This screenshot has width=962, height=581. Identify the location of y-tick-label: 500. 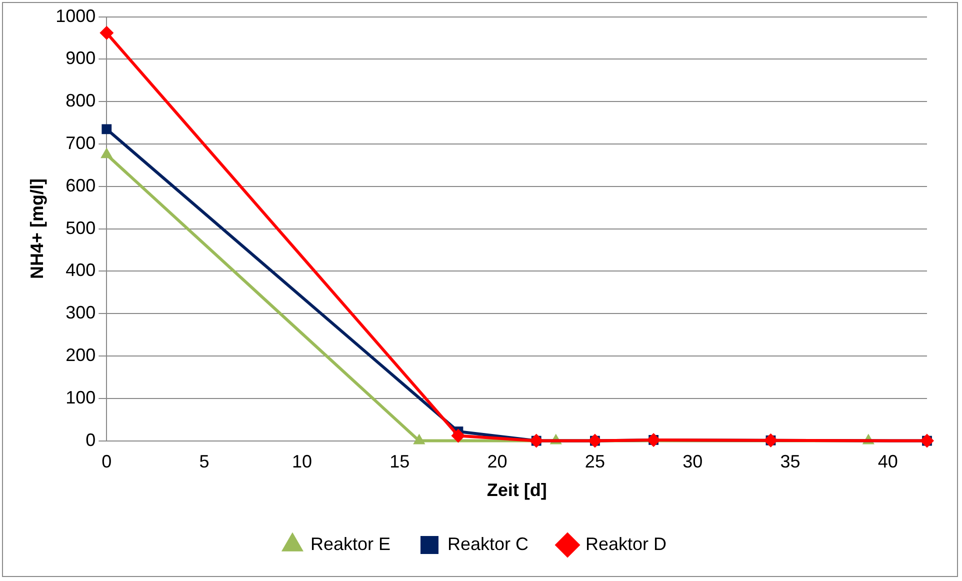
(81, 228).